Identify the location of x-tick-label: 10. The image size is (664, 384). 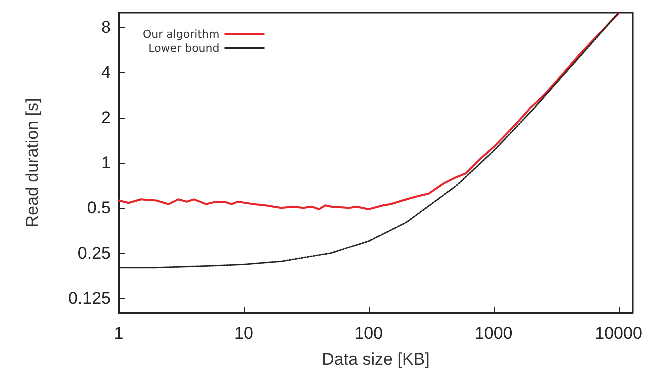
(244, 333).